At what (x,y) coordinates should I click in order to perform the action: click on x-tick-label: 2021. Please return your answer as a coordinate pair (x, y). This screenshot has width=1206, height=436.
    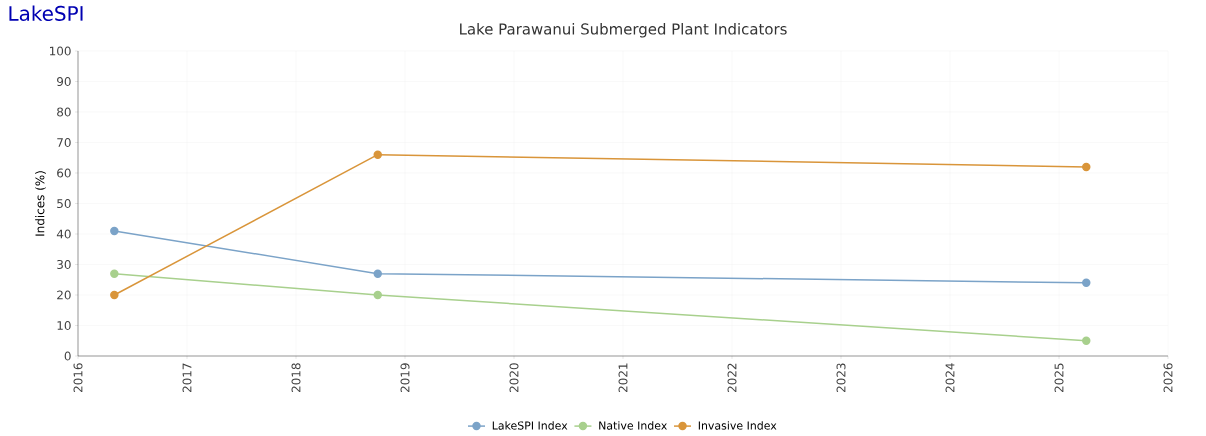
    Looking at the image, I should click on (623, 378).